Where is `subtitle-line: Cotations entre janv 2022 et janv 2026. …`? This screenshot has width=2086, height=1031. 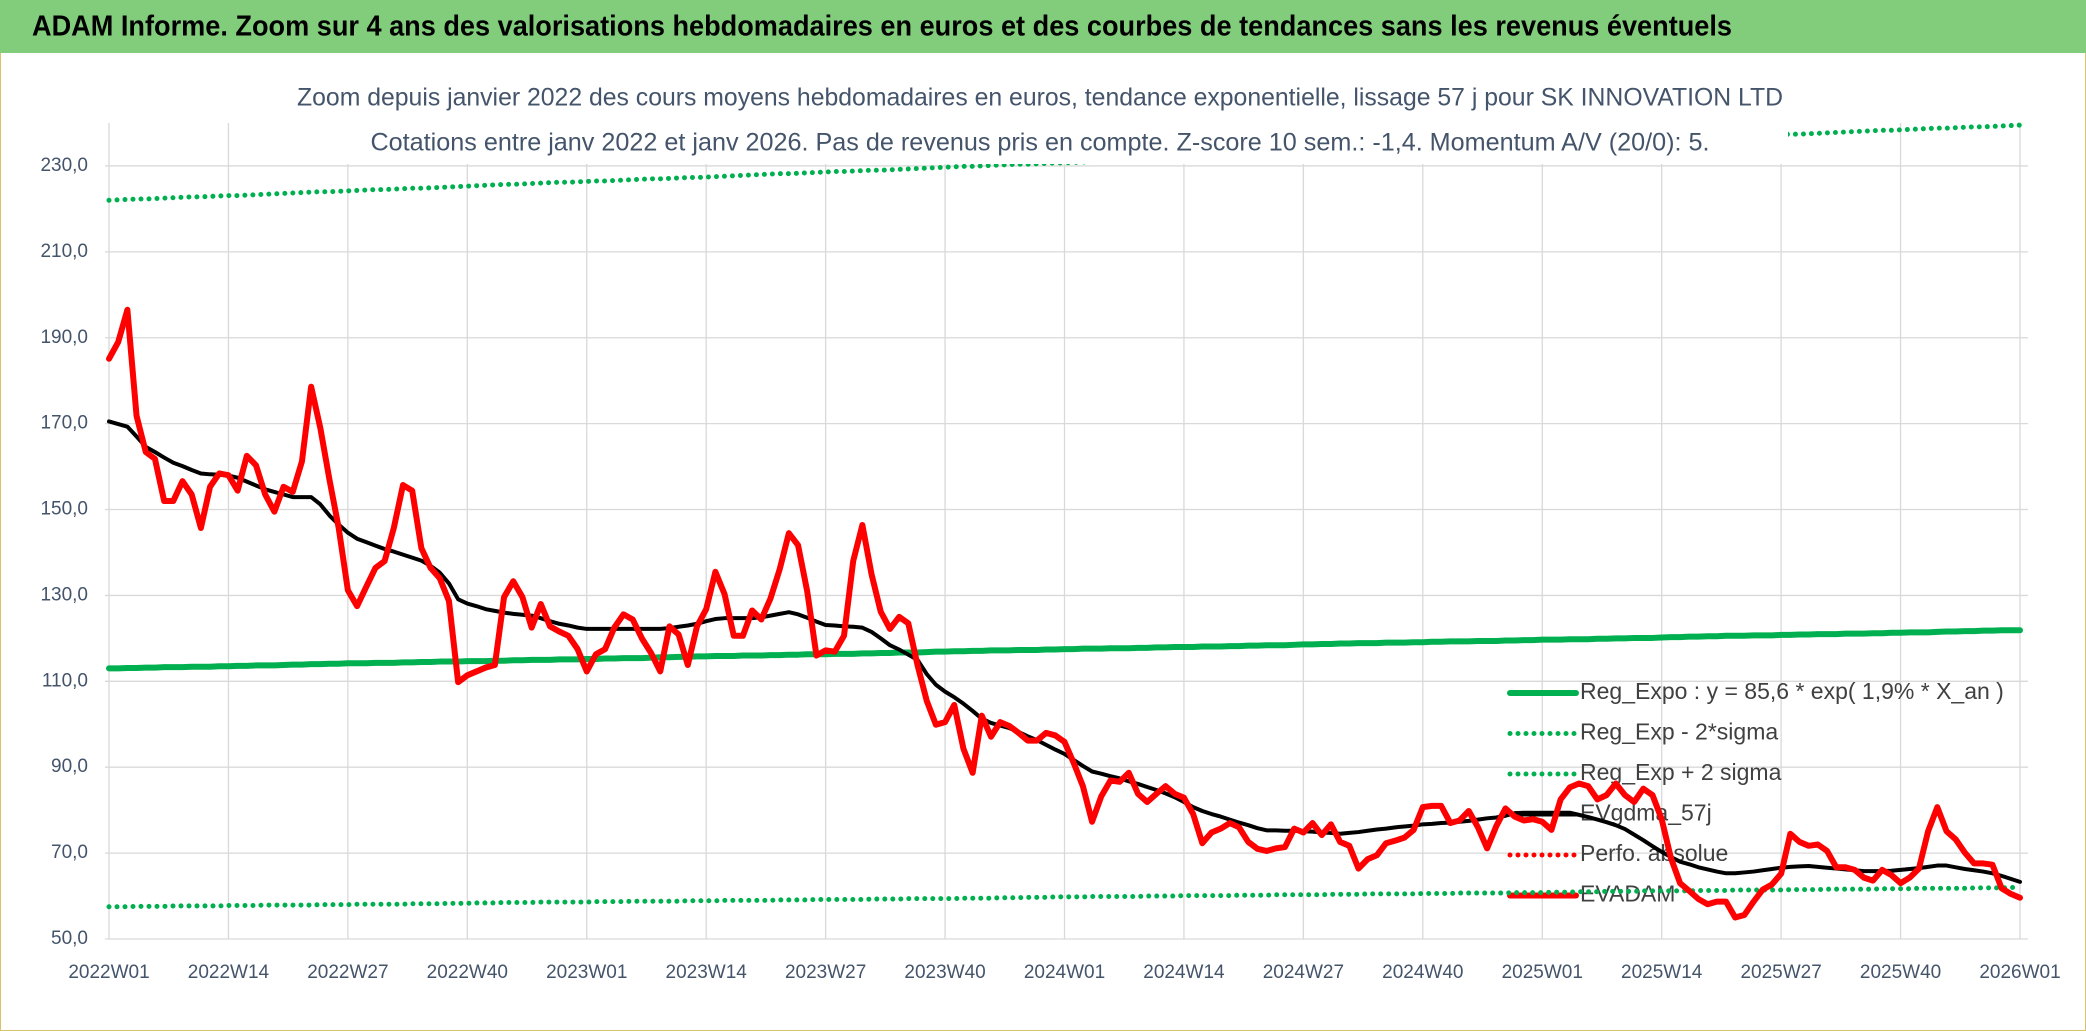 subtitle-line: Cotations entre janv 2022 et janv 2026. … is located at coordinates (1040, 143).